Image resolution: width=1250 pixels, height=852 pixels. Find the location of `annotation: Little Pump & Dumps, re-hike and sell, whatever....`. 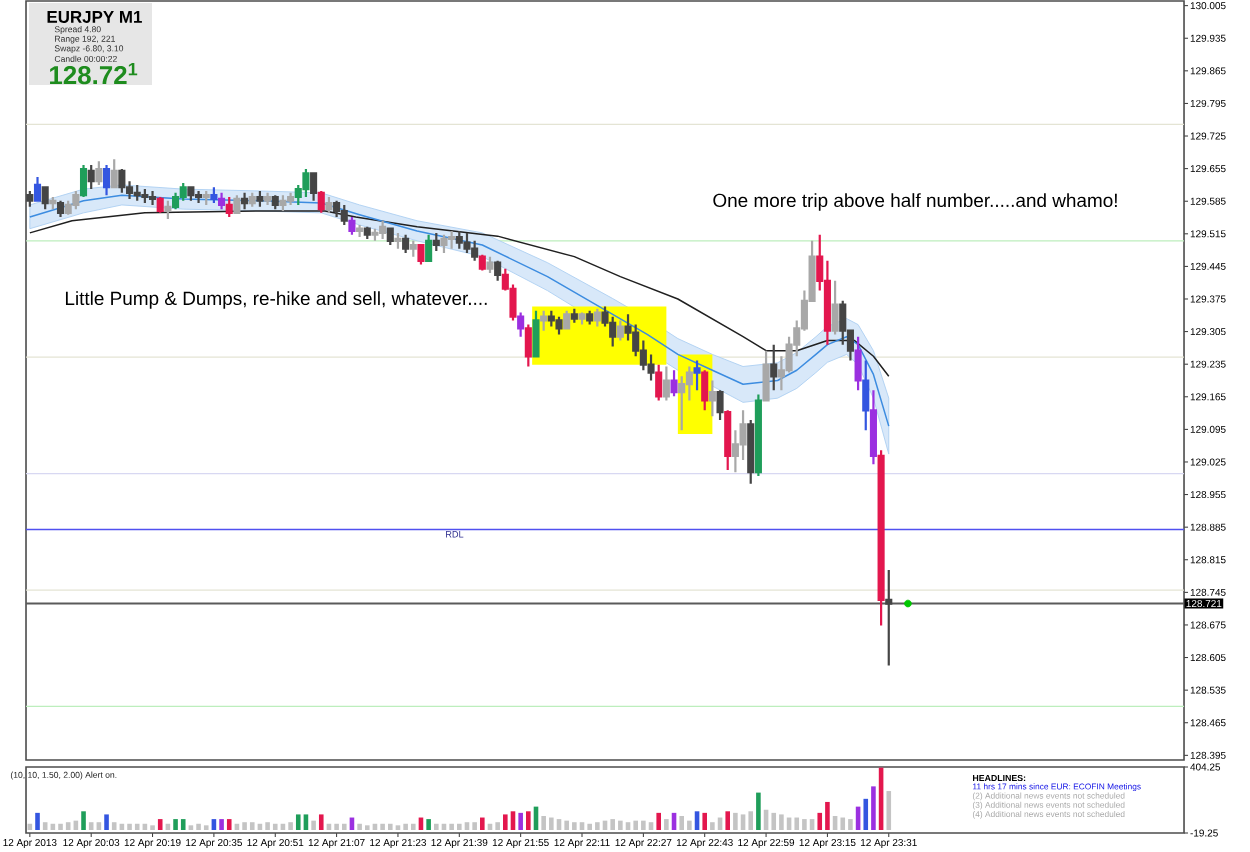

annotation: Little Pump & Dumps, re-hike and sell, whatever.... is located at coordinates (276, 300).